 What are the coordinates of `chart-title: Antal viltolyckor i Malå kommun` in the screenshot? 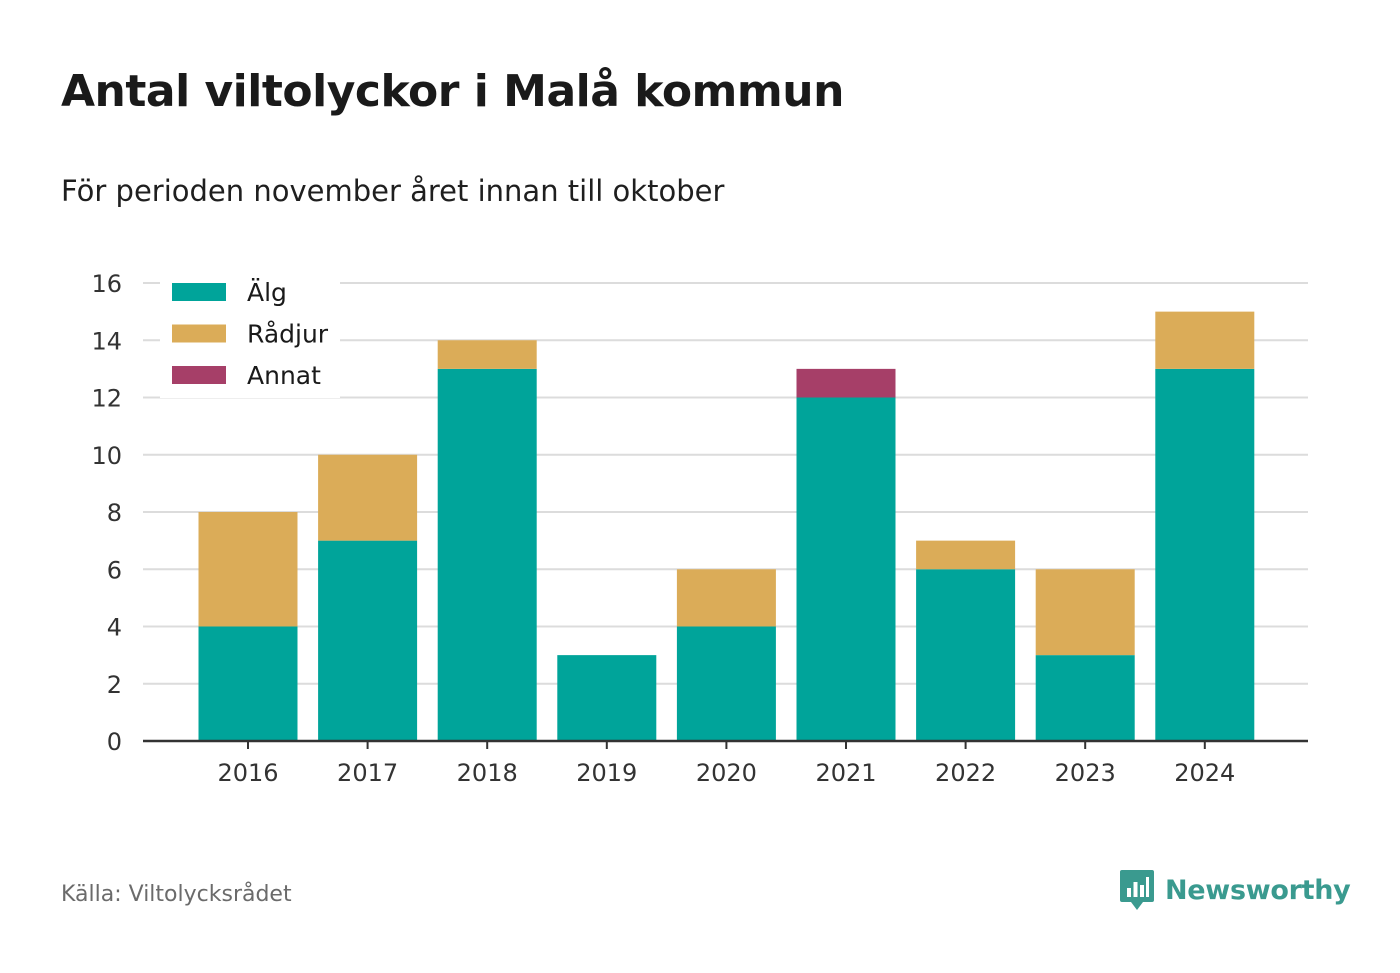 It's located at (452, 91).